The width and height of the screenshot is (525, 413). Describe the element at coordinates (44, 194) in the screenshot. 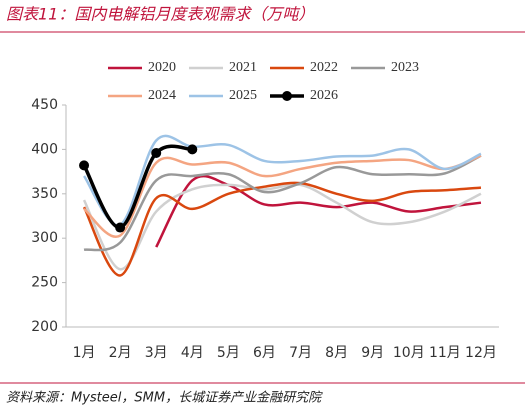

I see `y-tick-label: 350` at that location.